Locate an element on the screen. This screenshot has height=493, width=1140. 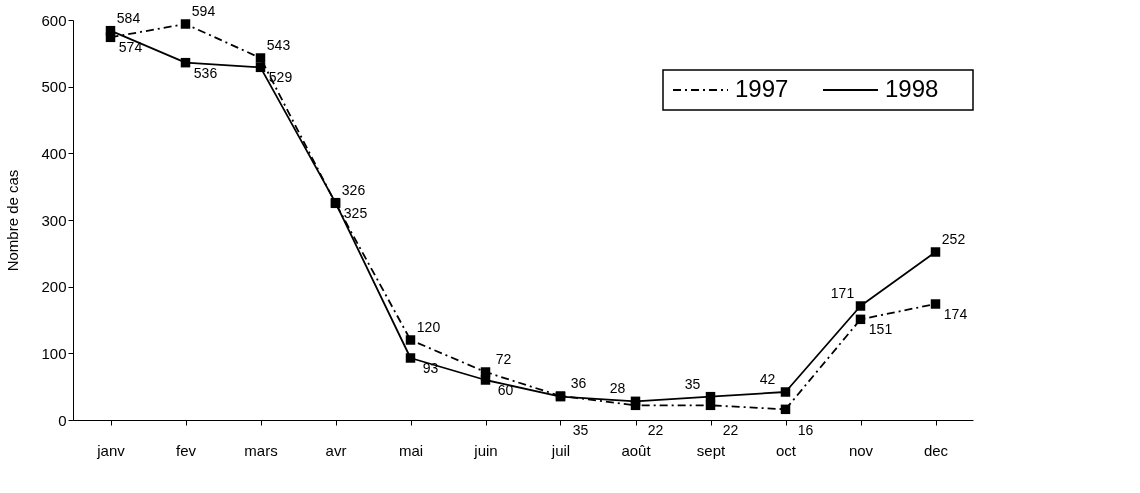
data-label: 174 is located at coordinates (955, 314).